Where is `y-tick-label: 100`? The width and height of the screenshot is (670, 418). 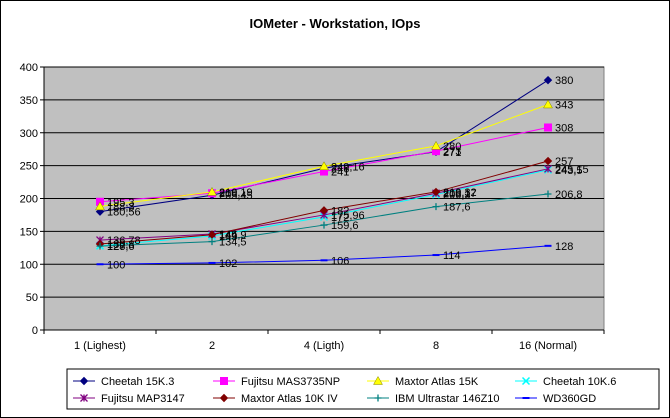
y-tick-label: 100 is located at coordinates (29, 265).